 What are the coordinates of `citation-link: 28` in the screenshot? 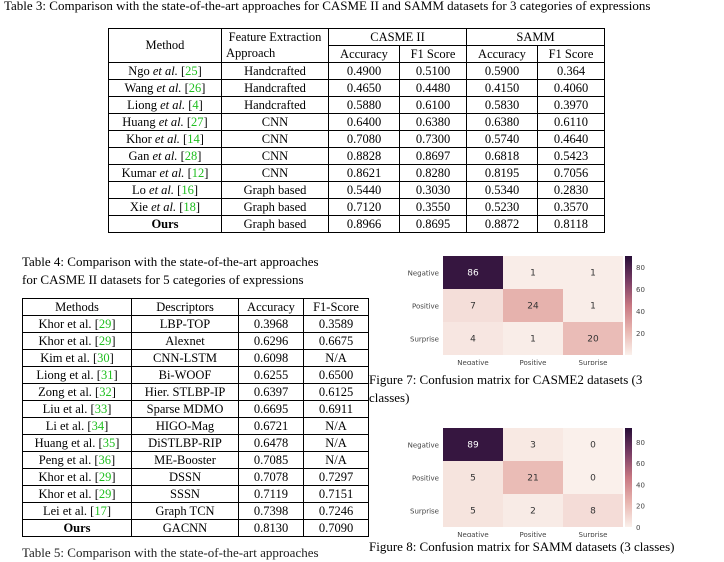 It's located at (191, 155).